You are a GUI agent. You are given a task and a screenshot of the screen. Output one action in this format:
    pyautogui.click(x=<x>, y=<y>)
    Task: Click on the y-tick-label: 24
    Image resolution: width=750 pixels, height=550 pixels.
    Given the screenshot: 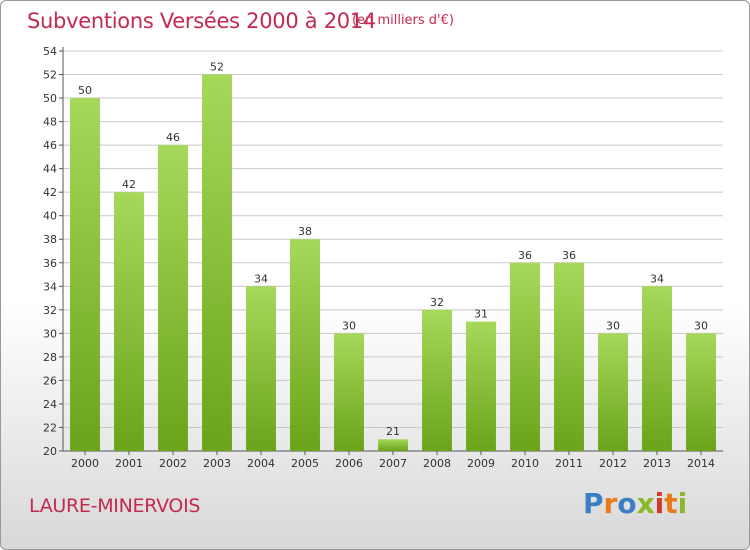 What is the action you would take?
    pyautogui.click(x=50, y=404)
    